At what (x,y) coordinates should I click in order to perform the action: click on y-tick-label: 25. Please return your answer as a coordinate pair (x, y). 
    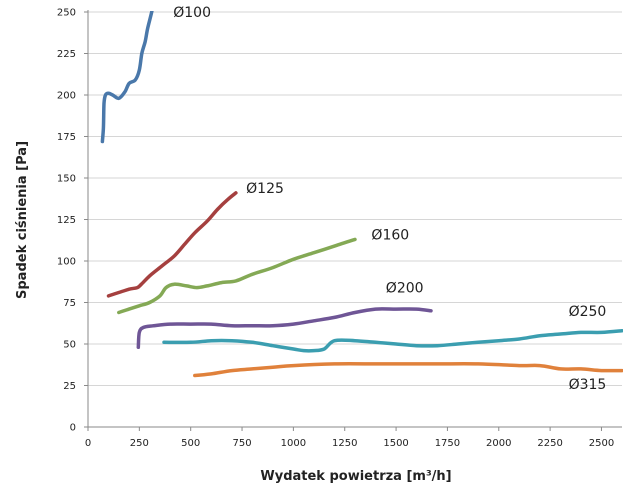
    Looking at the image, I should click on (69, 386).